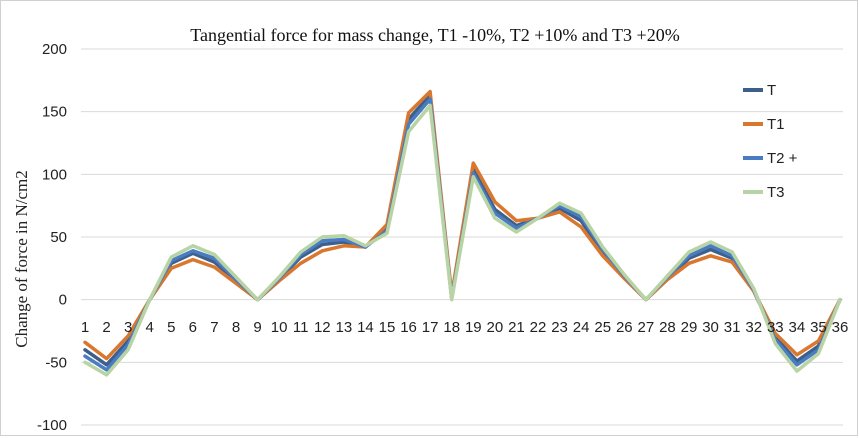  I want to click on legend-label: T3, so click(776, 192).